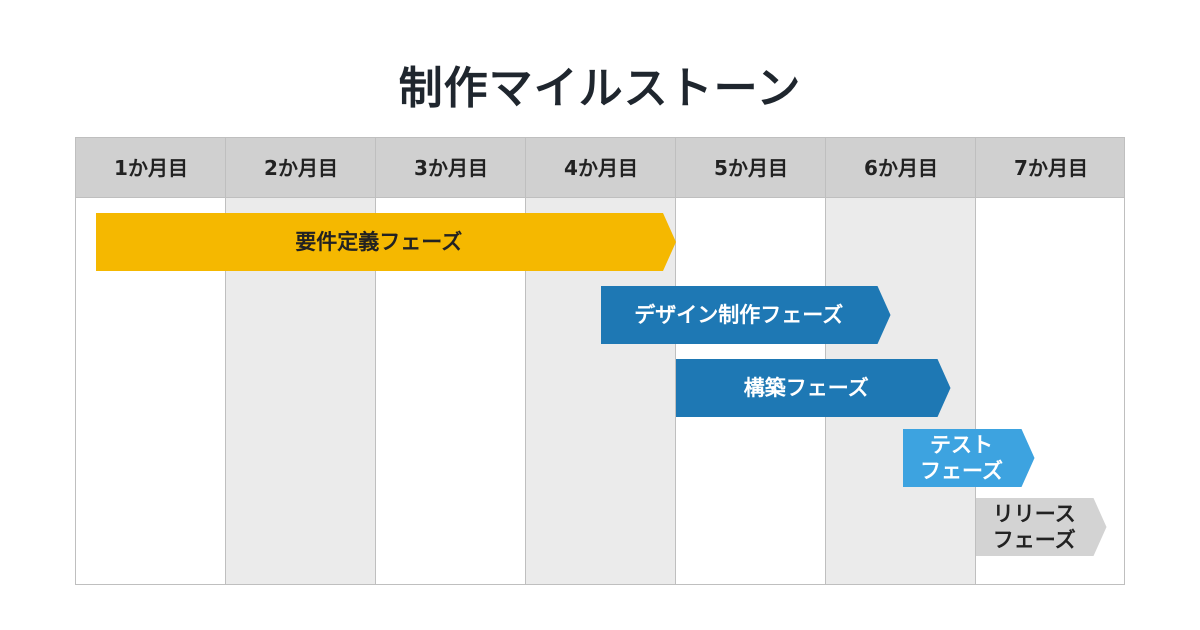 This screenshot has width=1200, height=630. I want to click on phase-label: デザイン制作フェーズ, so click(739, 314).